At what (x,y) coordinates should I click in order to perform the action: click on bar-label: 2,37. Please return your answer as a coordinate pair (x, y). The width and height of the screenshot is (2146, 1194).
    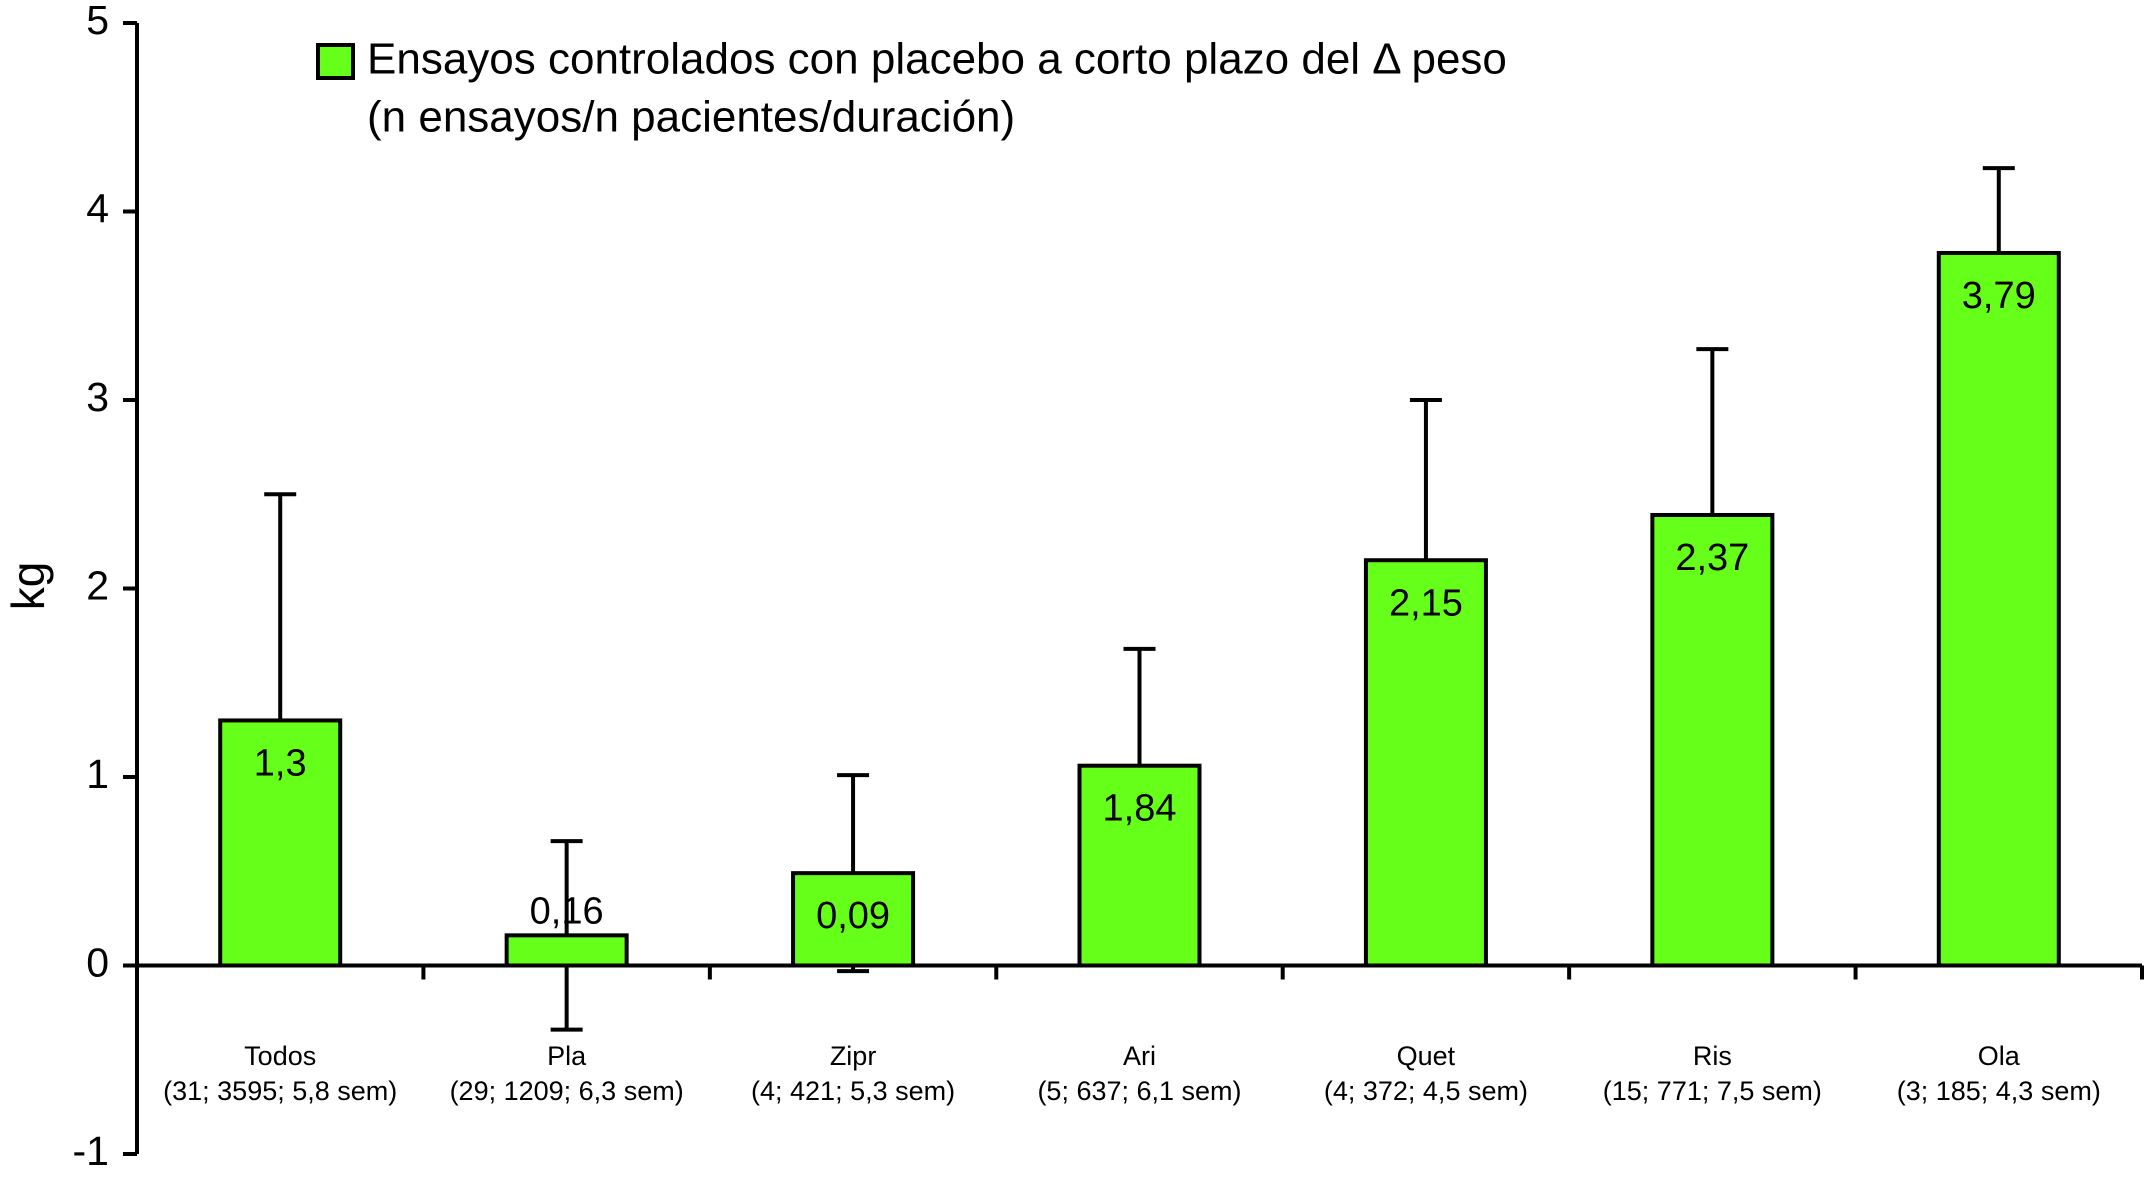
    Looking at the image, I should click on (1712, 558).